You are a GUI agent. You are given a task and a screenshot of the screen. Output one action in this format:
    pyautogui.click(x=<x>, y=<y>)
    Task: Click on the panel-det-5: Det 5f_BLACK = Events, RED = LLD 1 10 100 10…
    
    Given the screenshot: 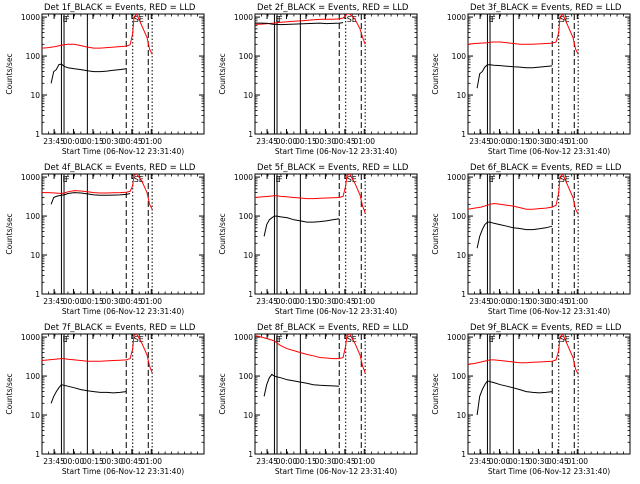 What is the action you would take?
    pyautogui.click(x=319, y=240)
    